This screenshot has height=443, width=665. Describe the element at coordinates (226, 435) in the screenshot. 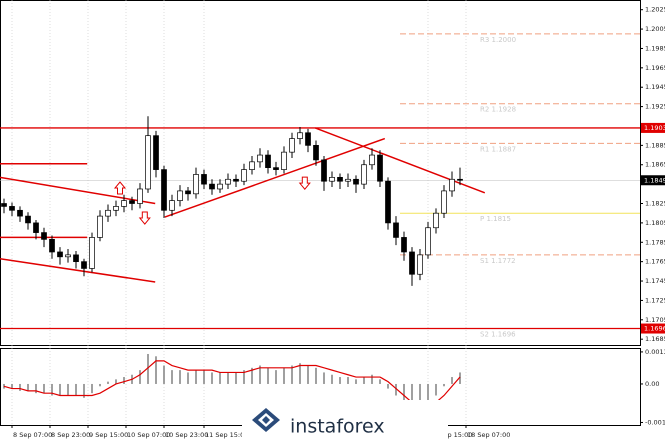

I see `x-tick-label: 11 Sep 15:00` at that location.